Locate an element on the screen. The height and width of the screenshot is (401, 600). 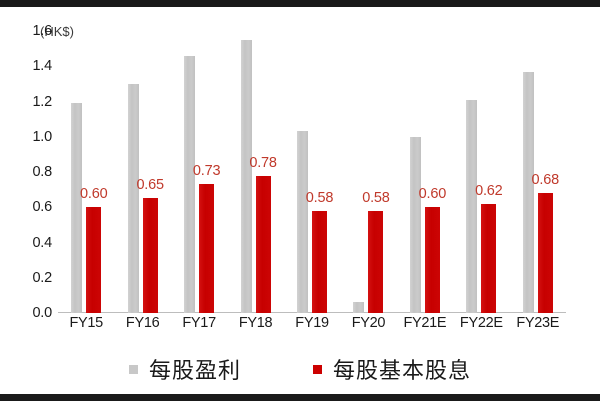
bar-value-label: 0.78 is located at coordinates (263, 162).